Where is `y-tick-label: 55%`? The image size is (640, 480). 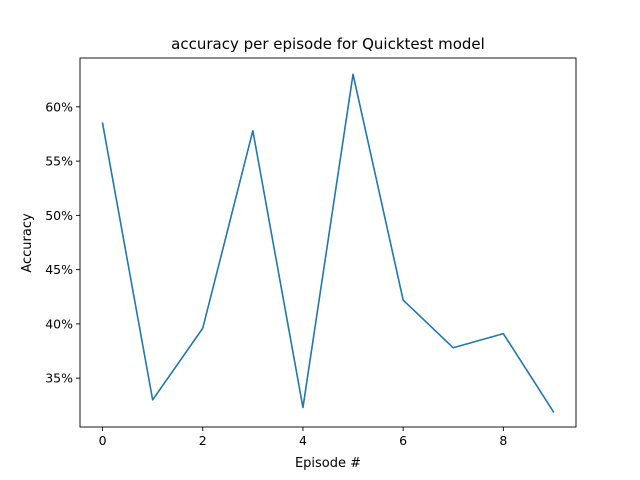 y-tick-label: 55% is located at coordinates (59, 161).